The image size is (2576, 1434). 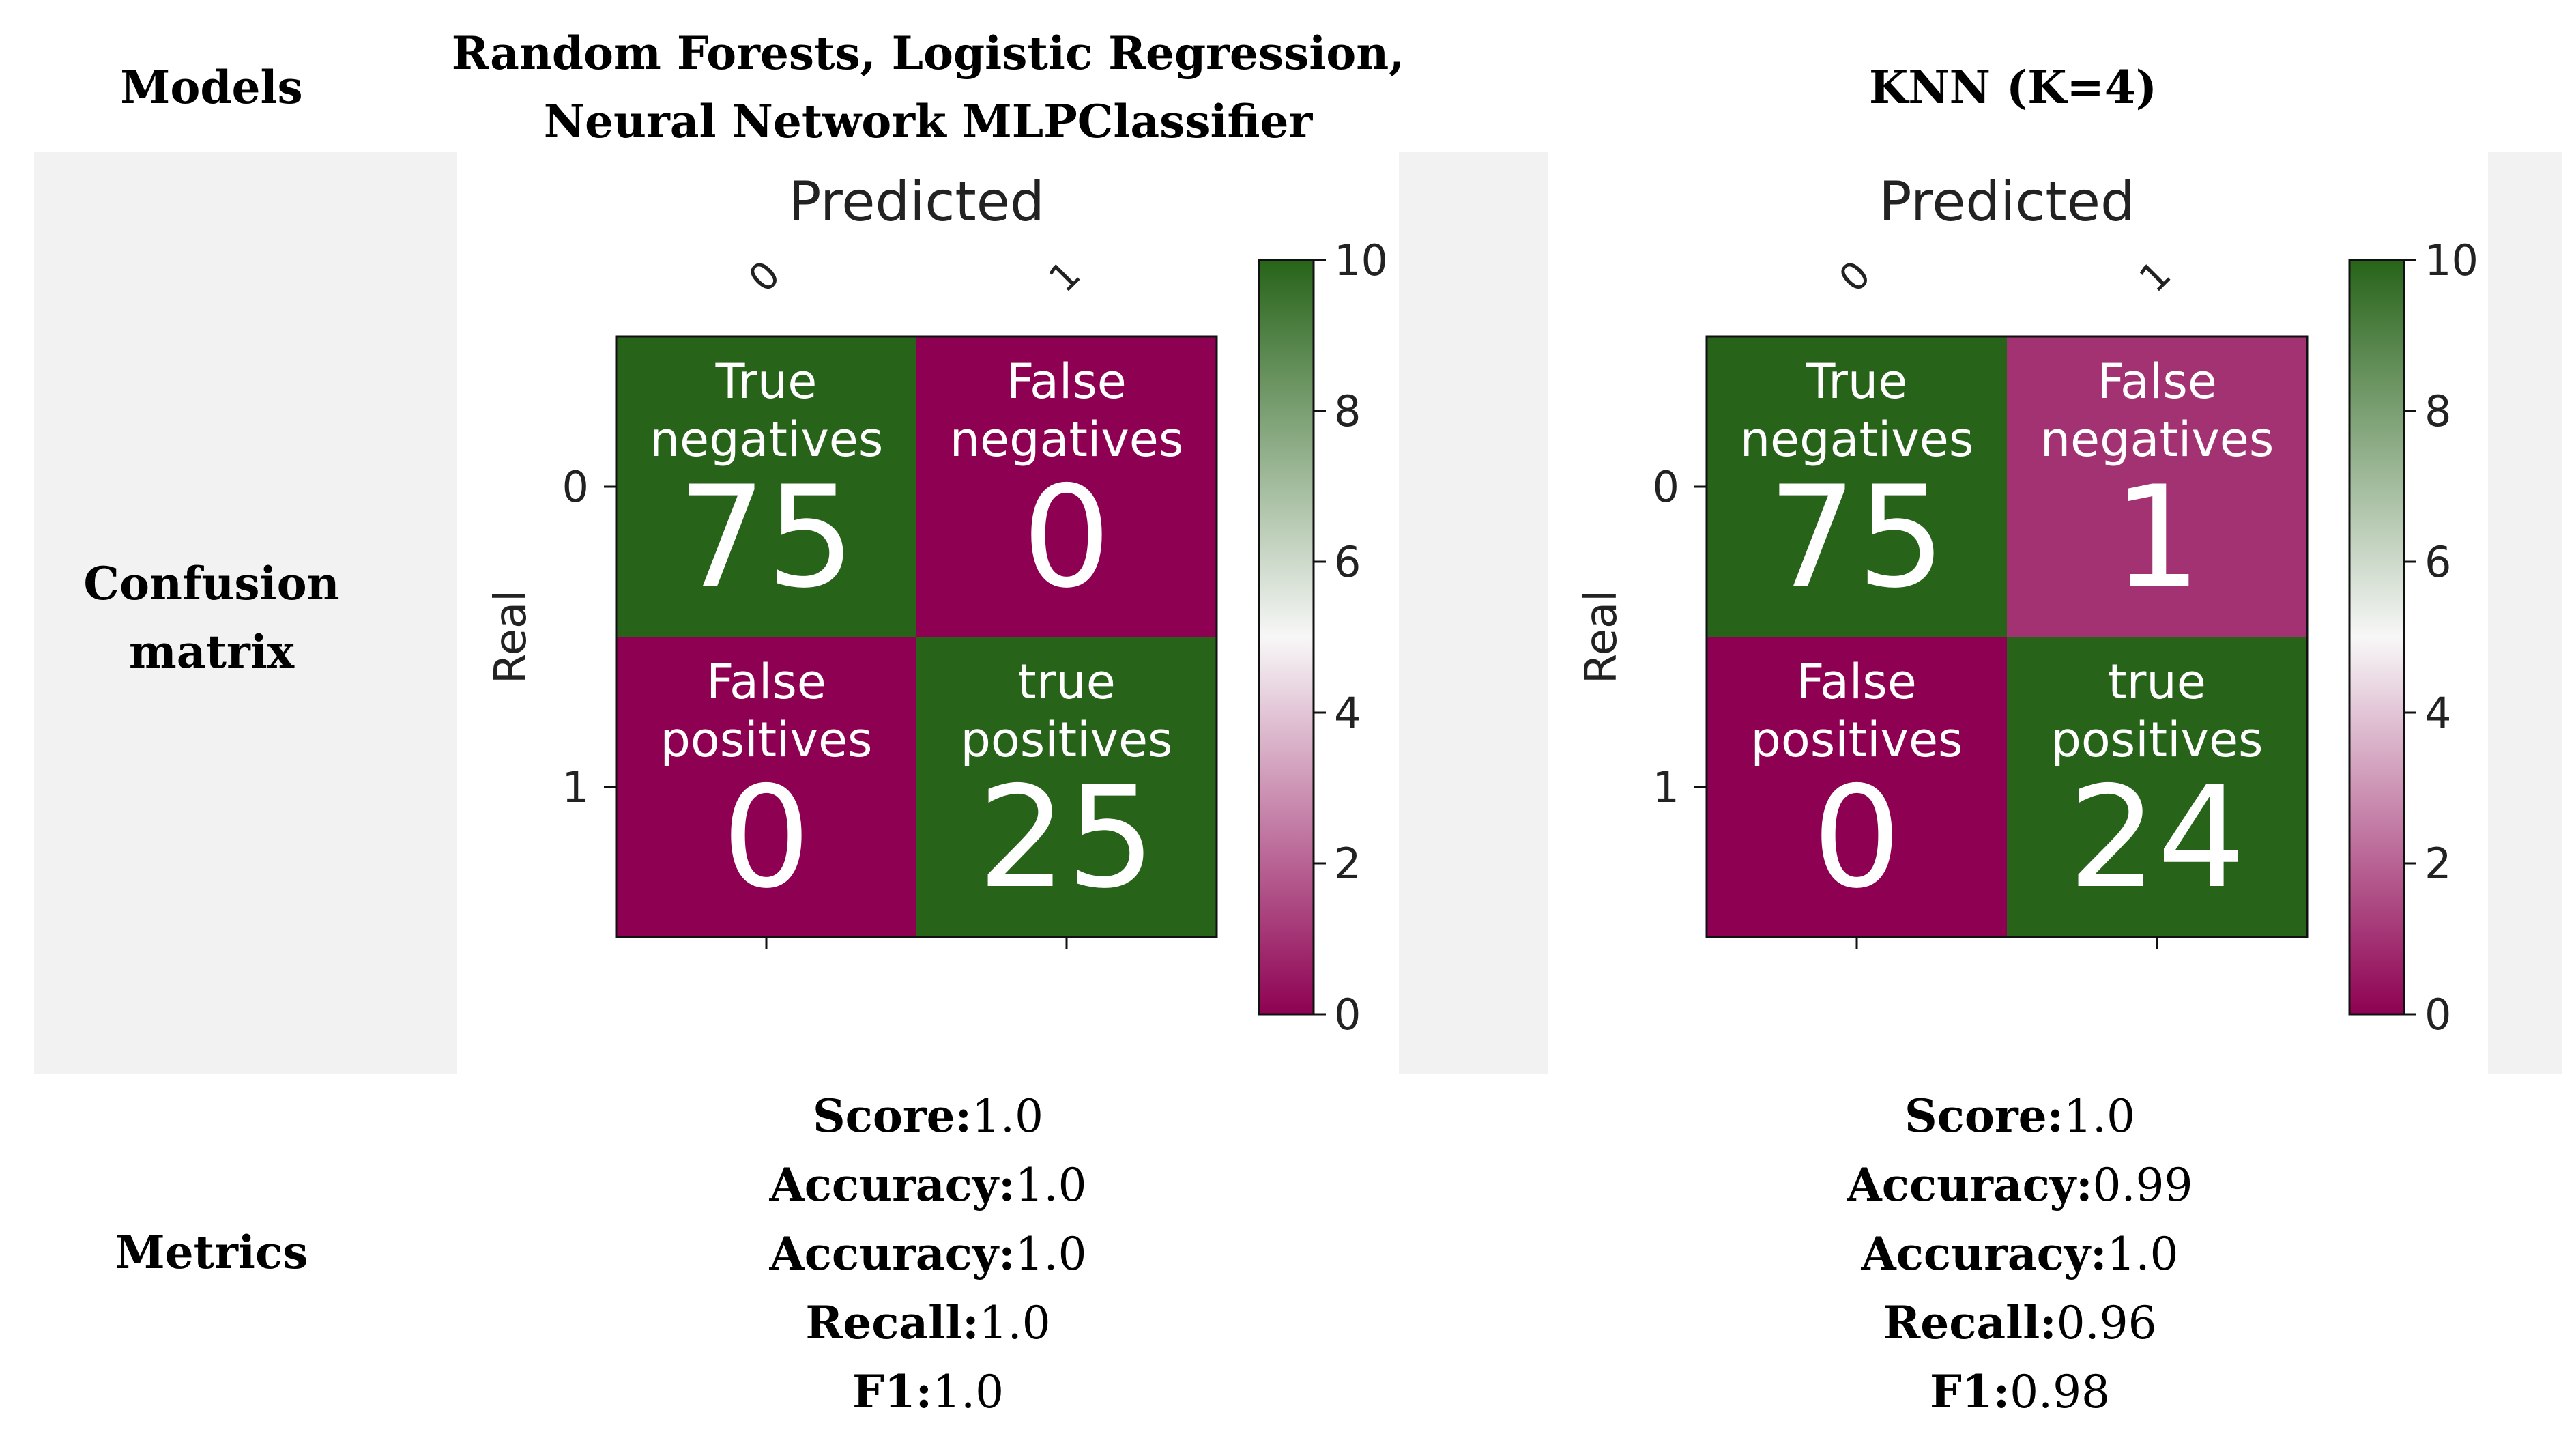 I want to click on metric-line: F1:0.98, so click(x=2020, y=1392).